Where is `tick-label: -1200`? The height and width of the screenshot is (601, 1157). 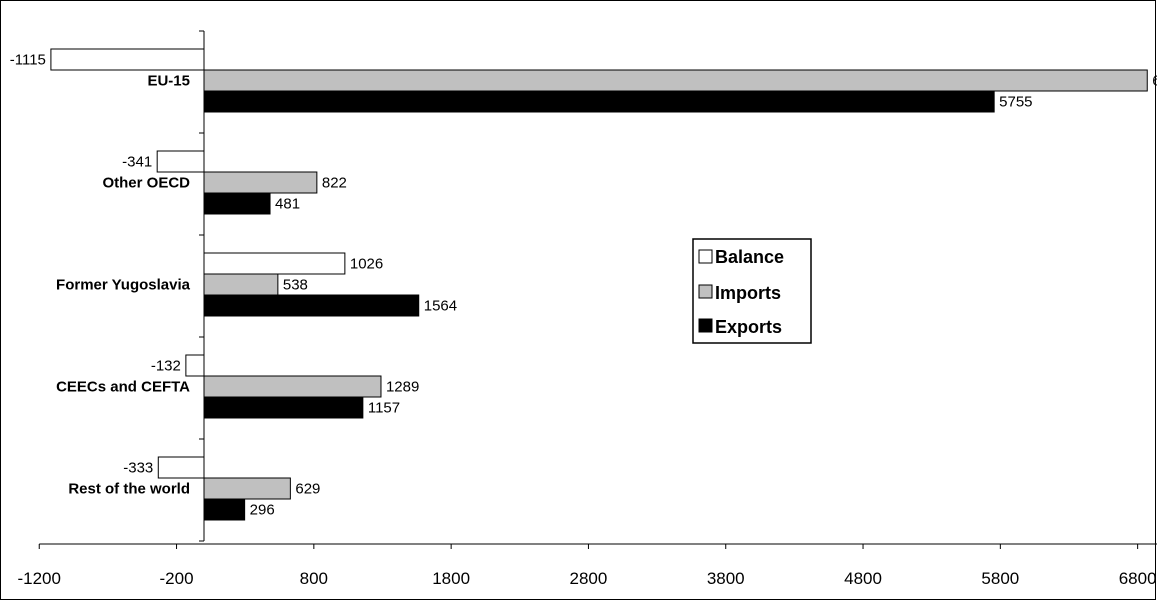
tick-label: -1200 is located at coordinates (38, 578).